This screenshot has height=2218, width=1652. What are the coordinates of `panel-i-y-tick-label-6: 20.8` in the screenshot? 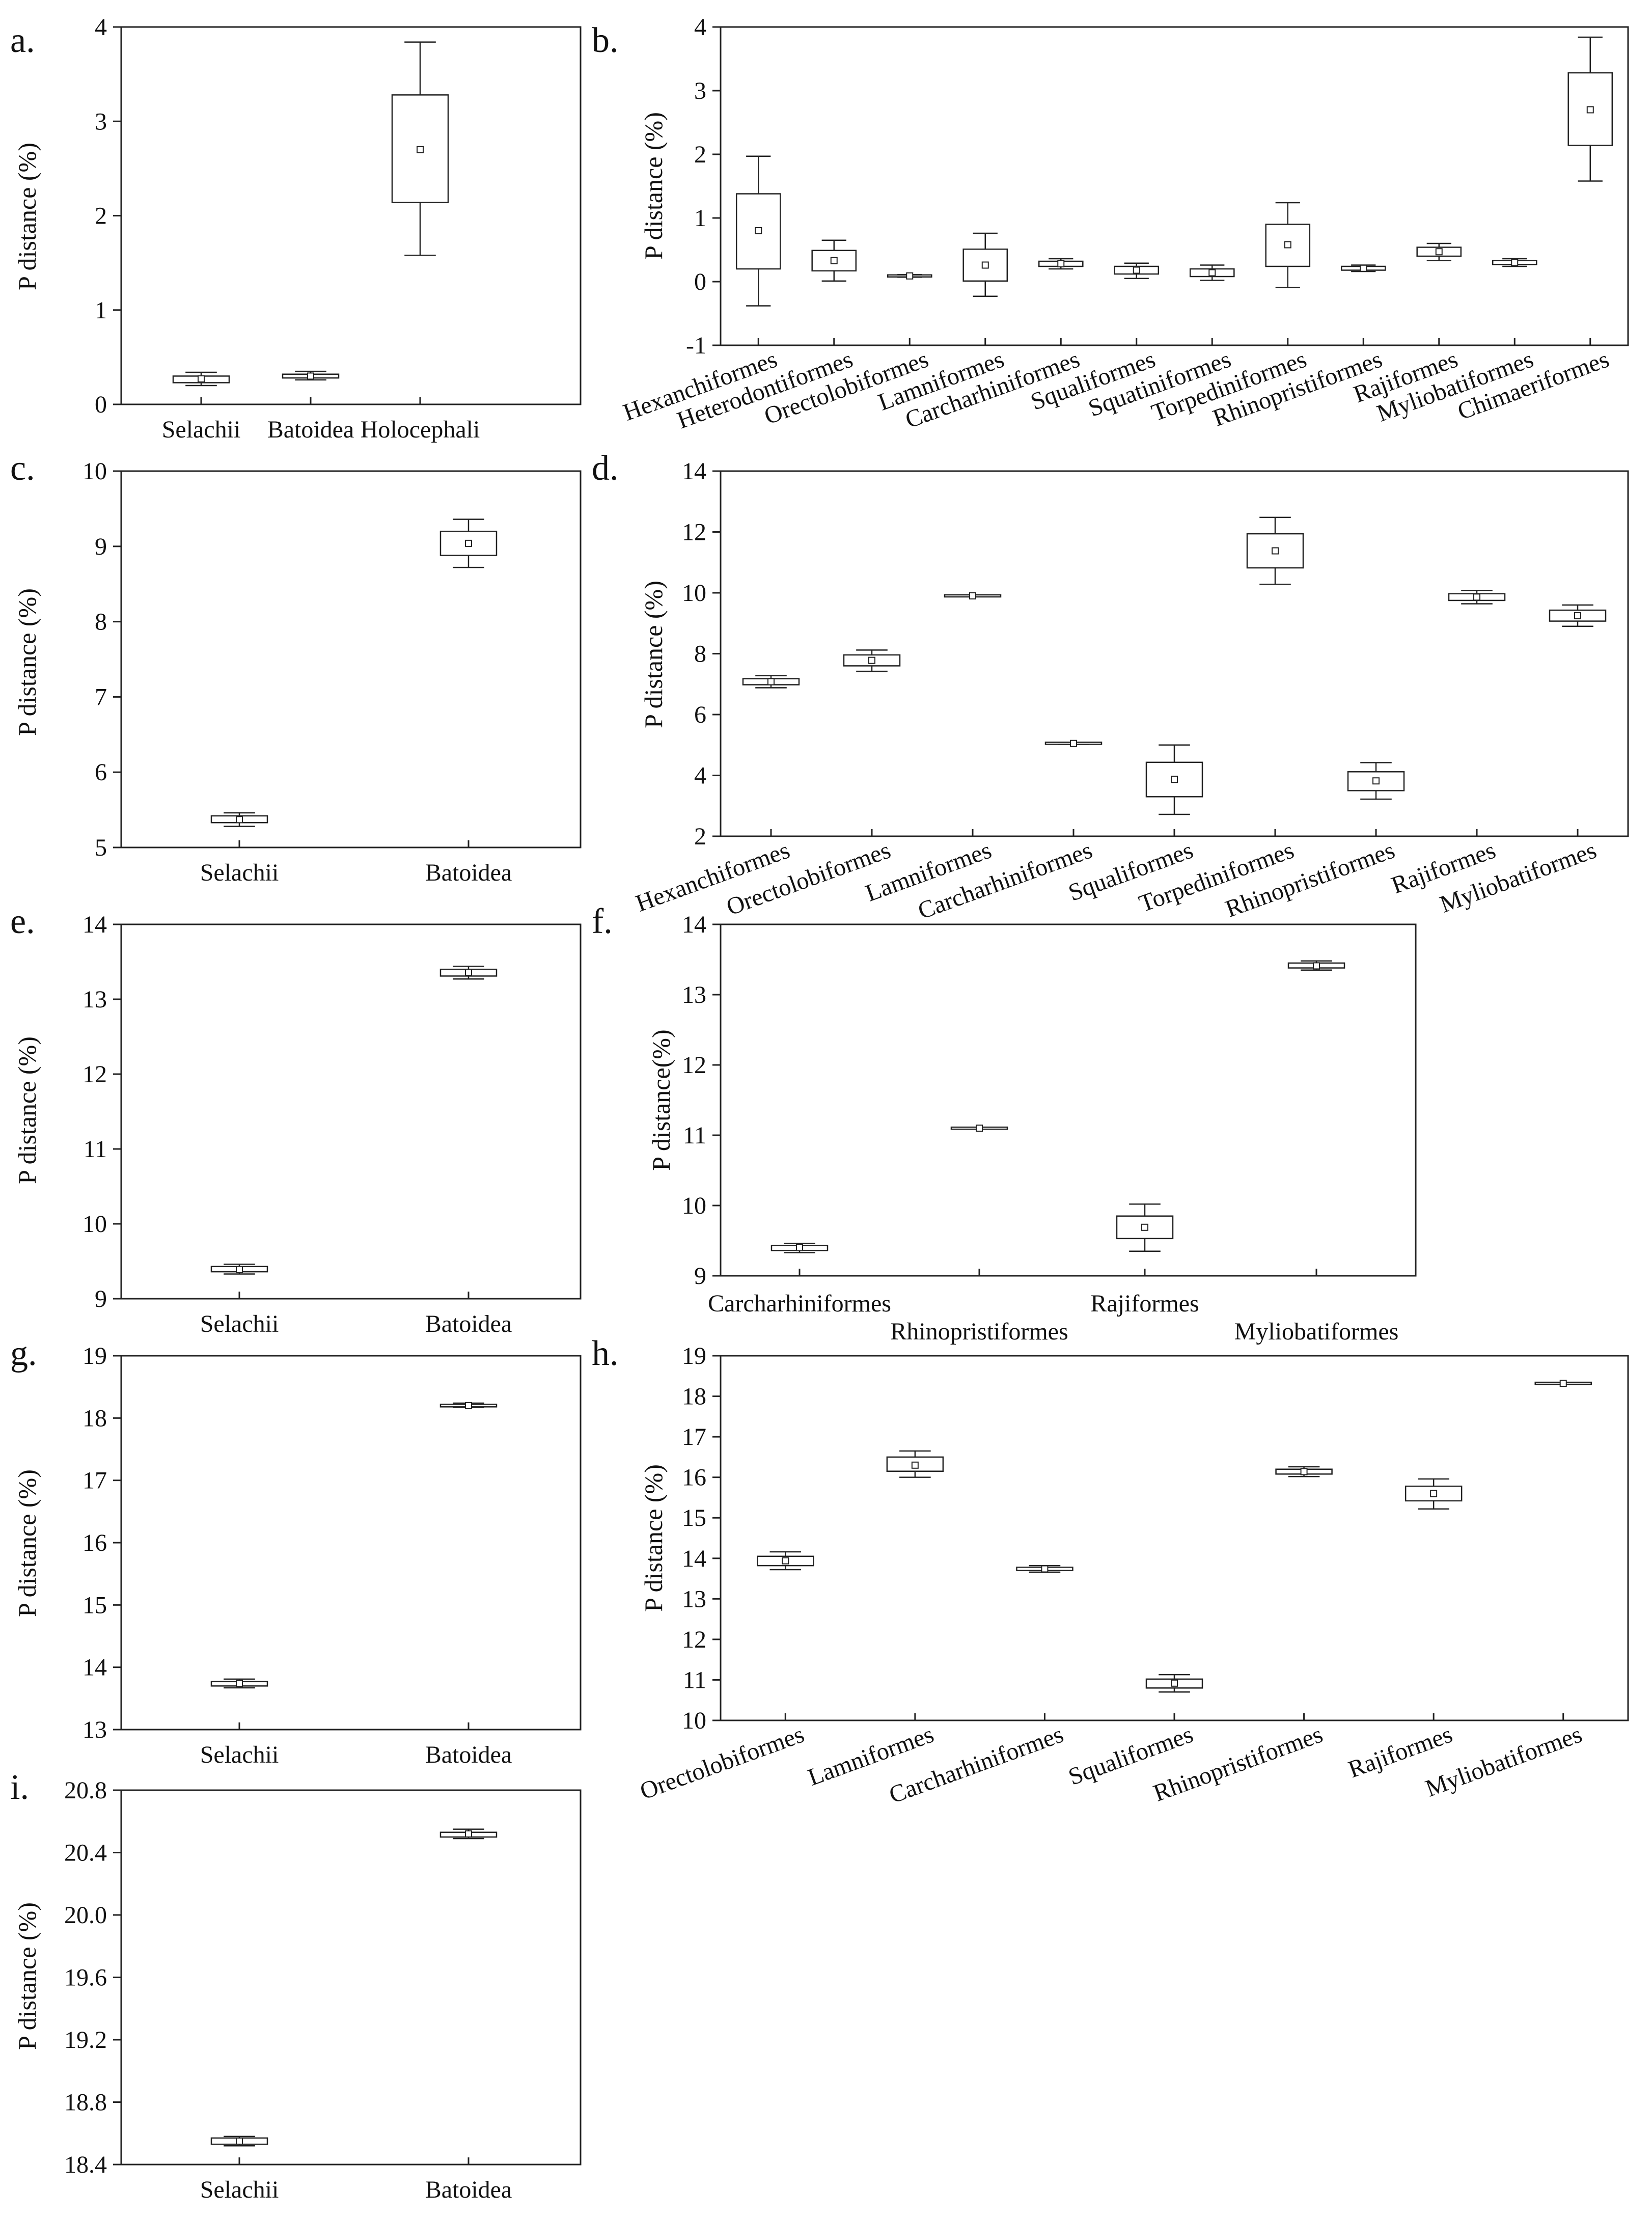 It's located at (85, 1790).